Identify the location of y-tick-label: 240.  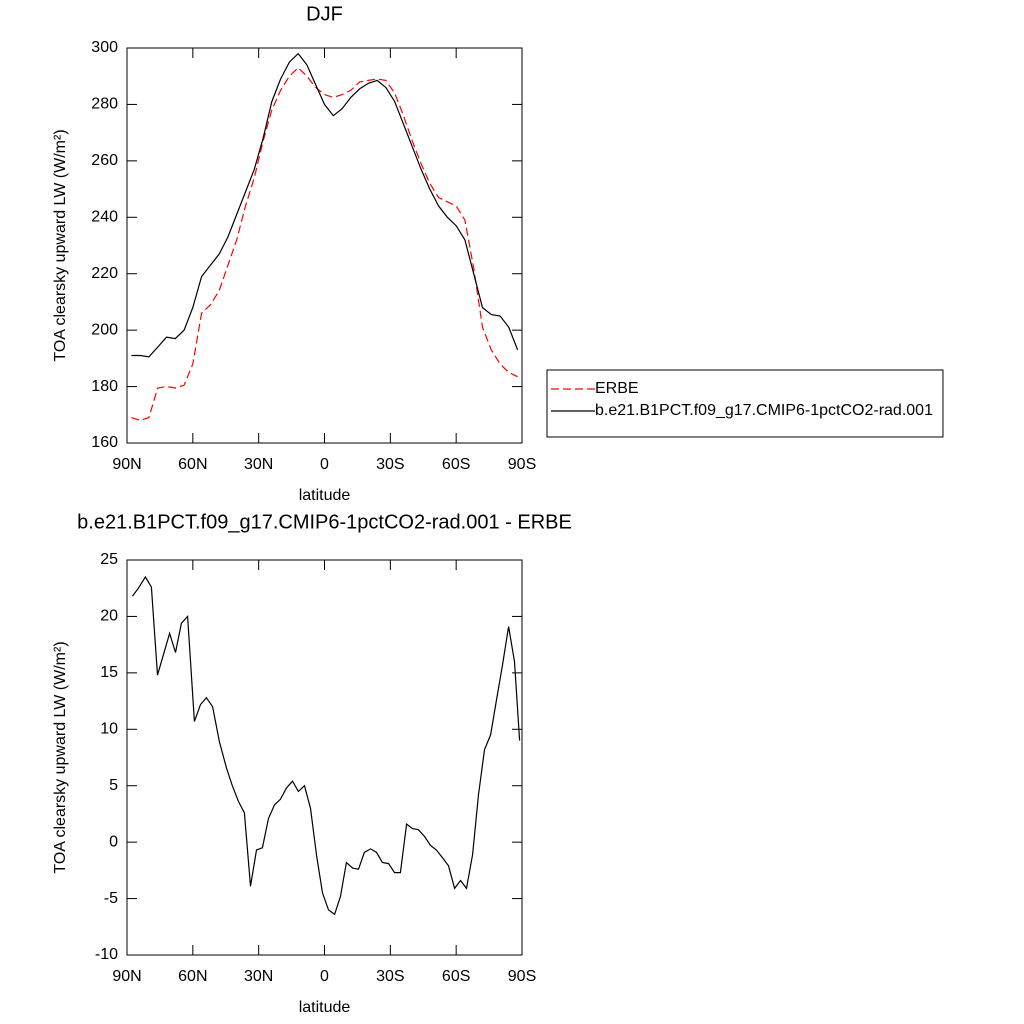
(104, 217).